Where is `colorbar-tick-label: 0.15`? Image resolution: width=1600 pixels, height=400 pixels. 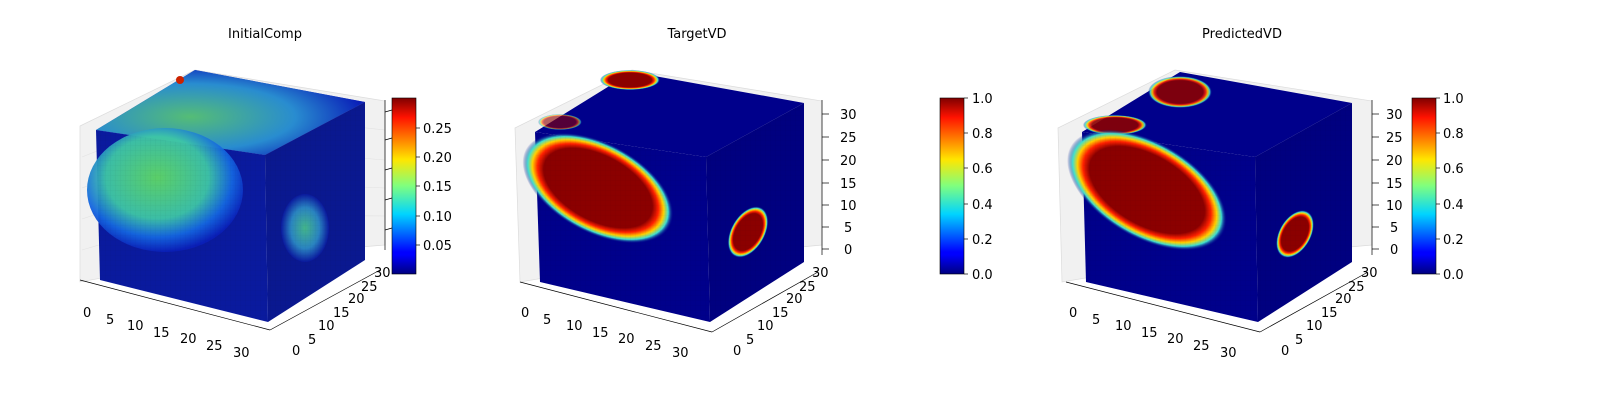
colorbar-tick-label: 0.15 is located at coordinates (437, 187).